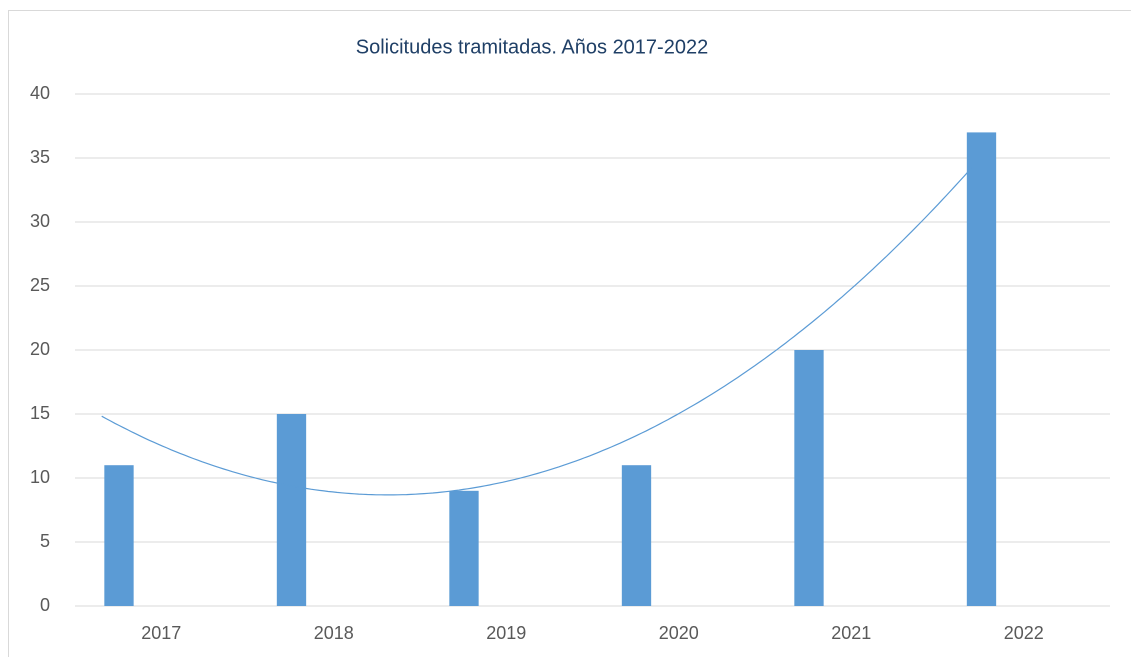 This screenshot has width=1131, height=657. Describe the element at coordinates (40, 93) in the screenshot. I see `y-tick-label: 40` at that location.